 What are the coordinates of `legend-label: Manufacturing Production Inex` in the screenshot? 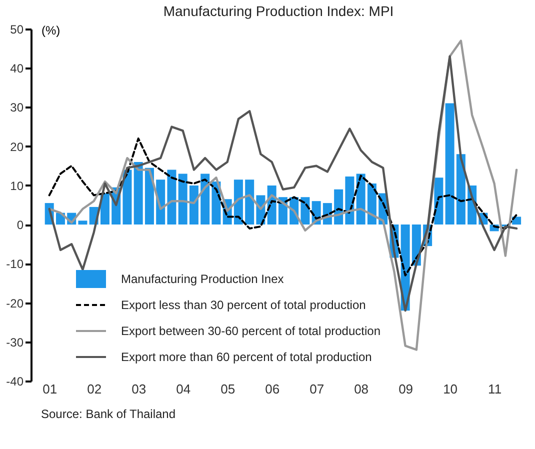 It's located at (202, 279).